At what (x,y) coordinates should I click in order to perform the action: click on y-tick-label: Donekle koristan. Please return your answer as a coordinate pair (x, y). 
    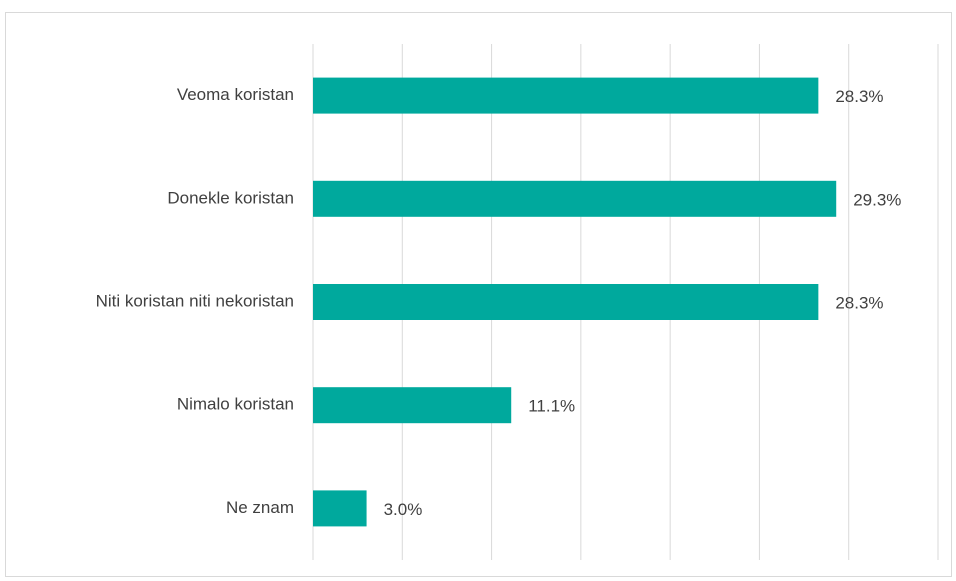
    Looking at the image, I should click on (230, 197).